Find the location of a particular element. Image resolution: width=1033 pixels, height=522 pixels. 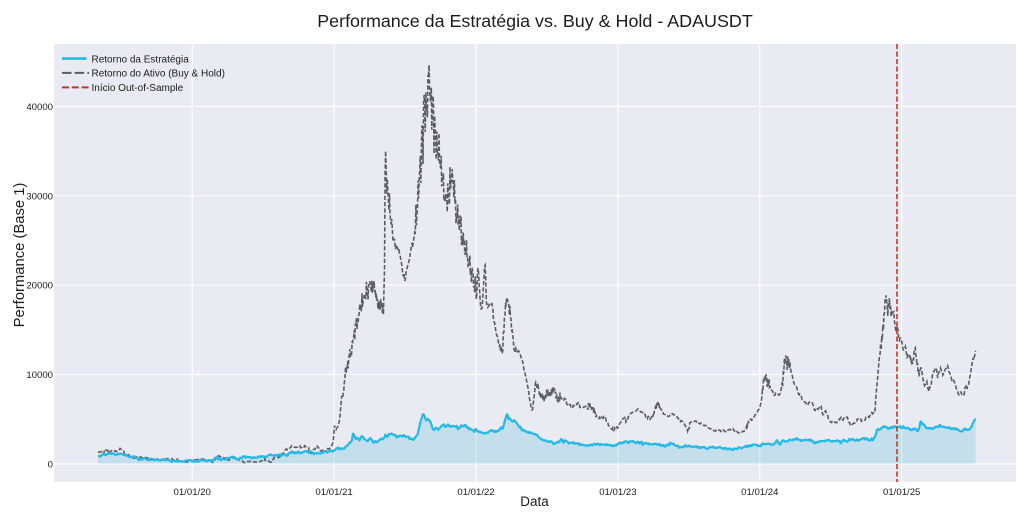

svg-text: 0 is located at coordinates (50, 464).